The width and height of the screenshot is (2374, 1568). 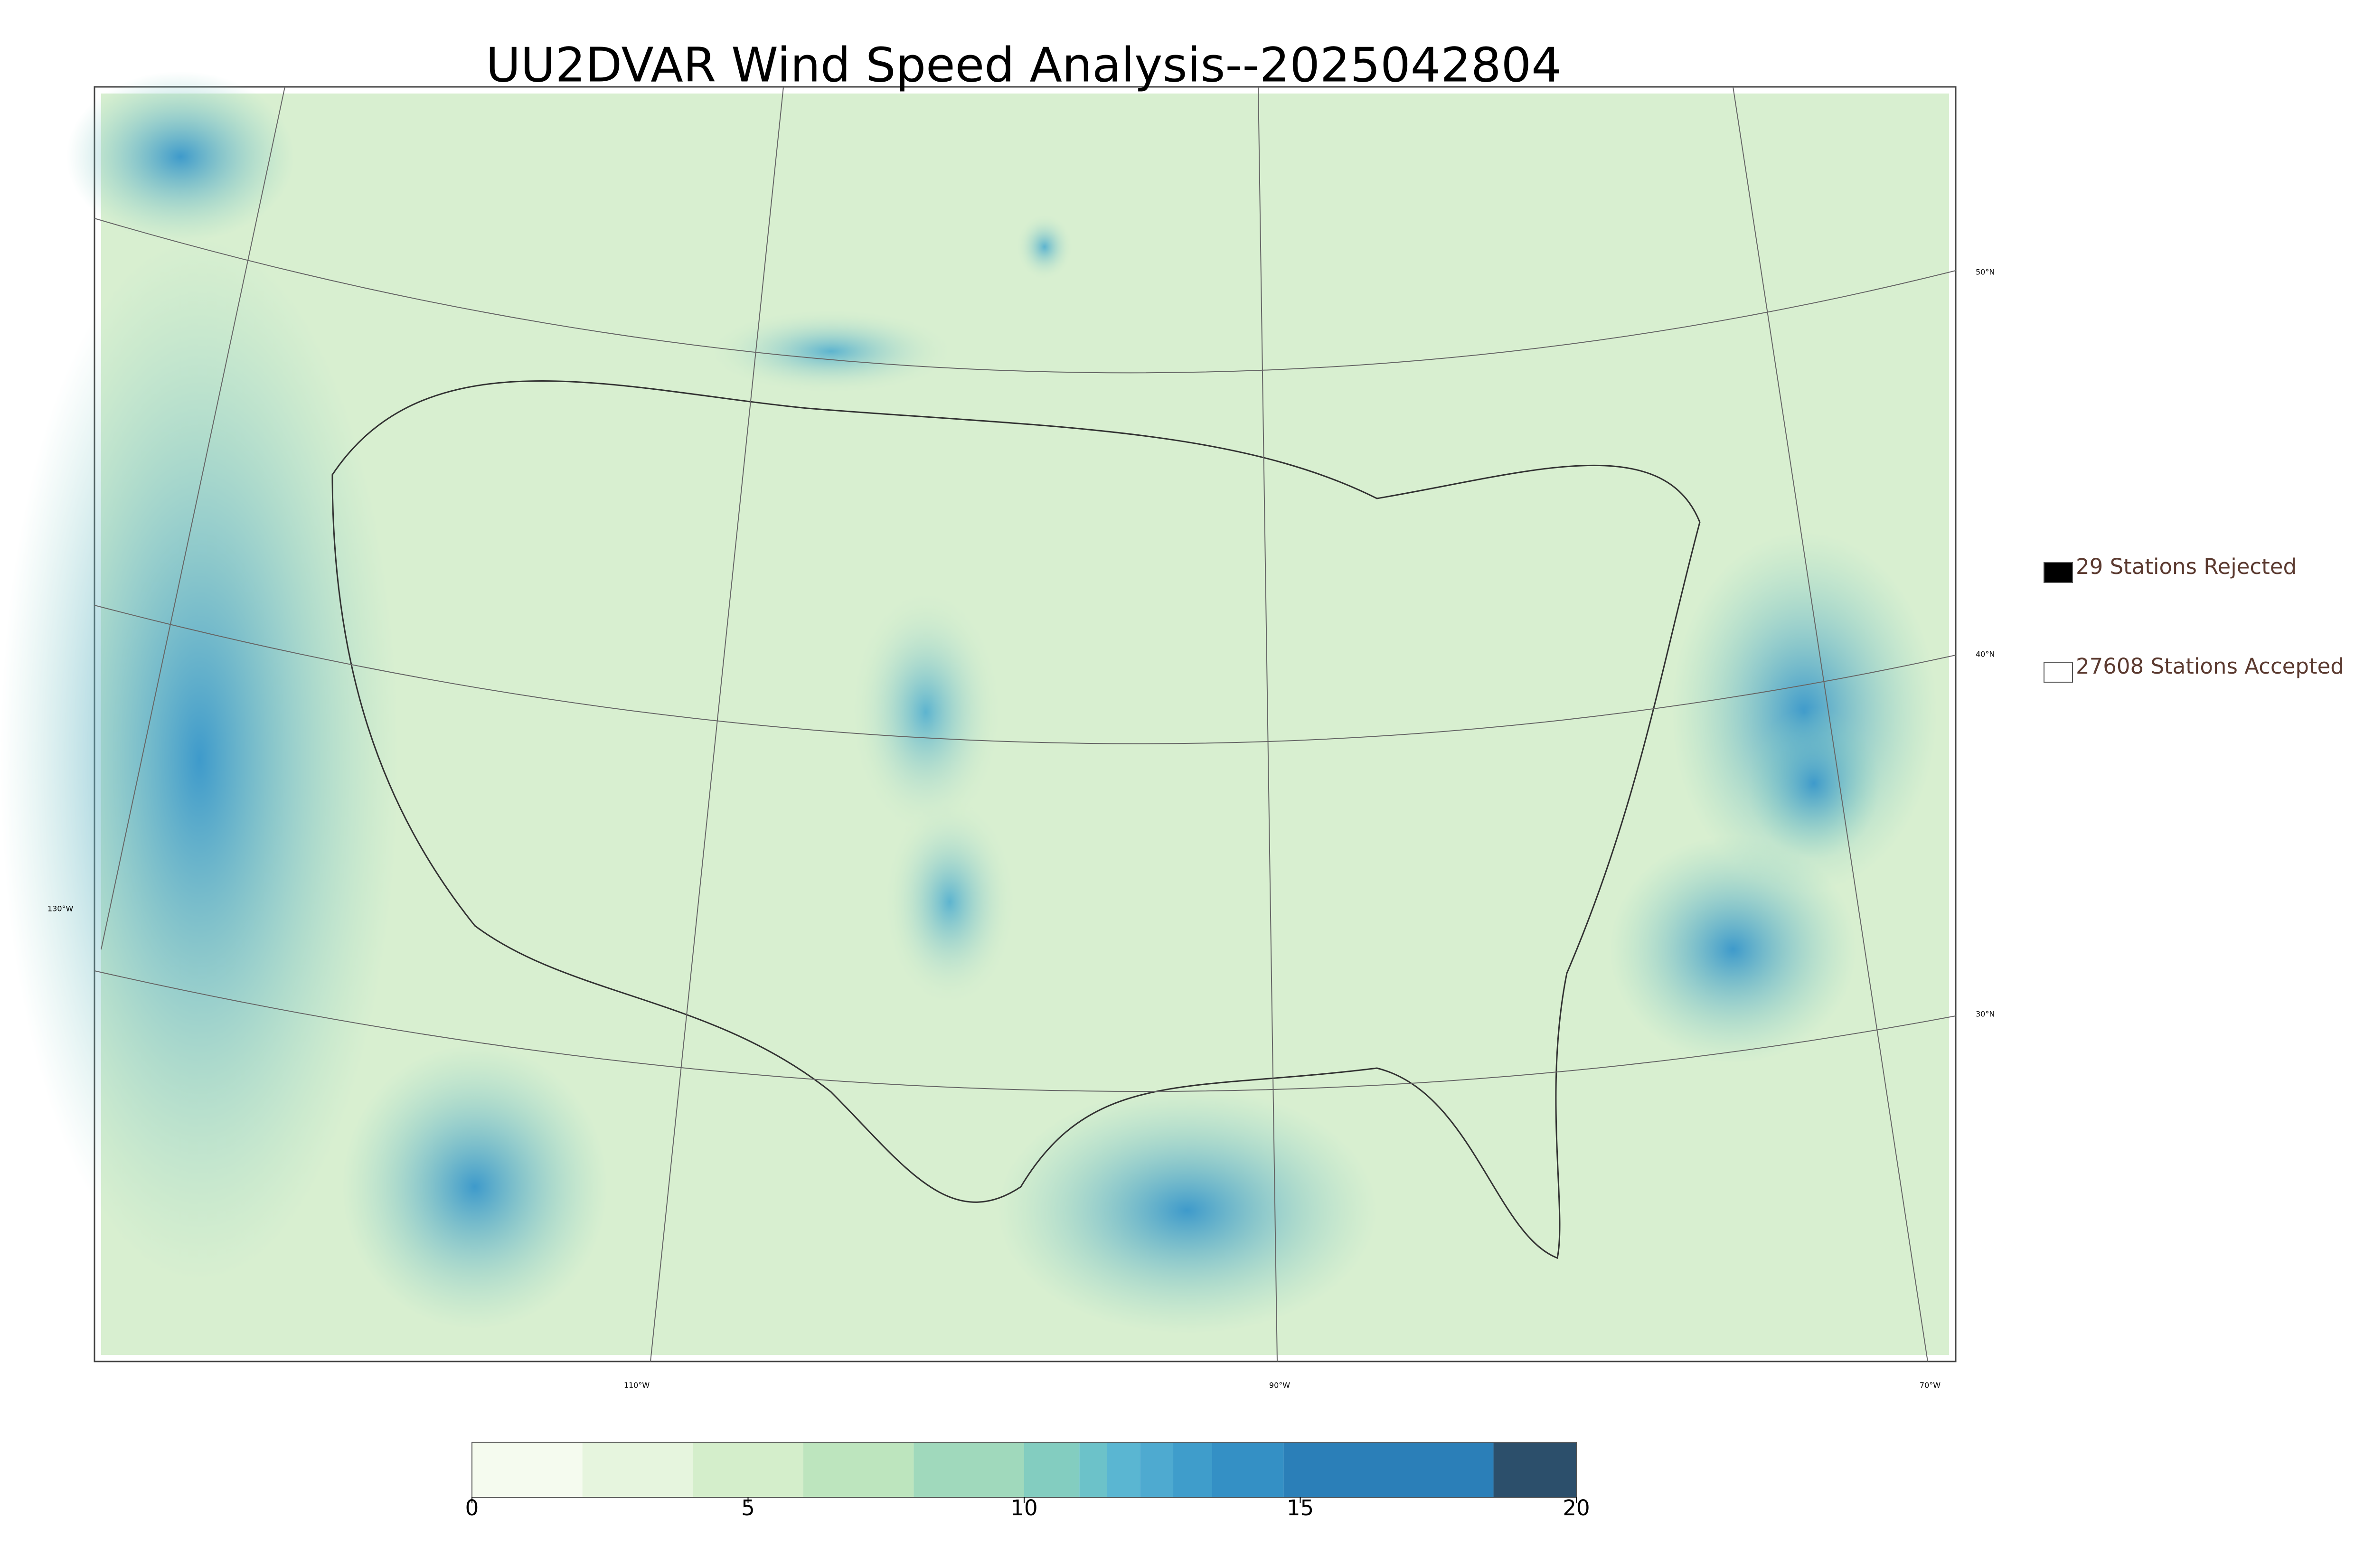 I want to click on longitude-label: 130°W, so click(x=60, y=909).